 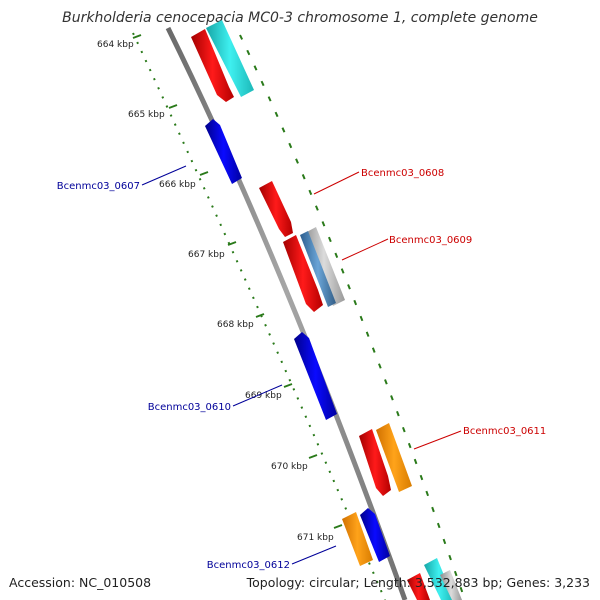 What do you see at coordinates (451, 585) in the screenshot?
I see `gene-feature-lower-grey` at bounding box center [451, 585].